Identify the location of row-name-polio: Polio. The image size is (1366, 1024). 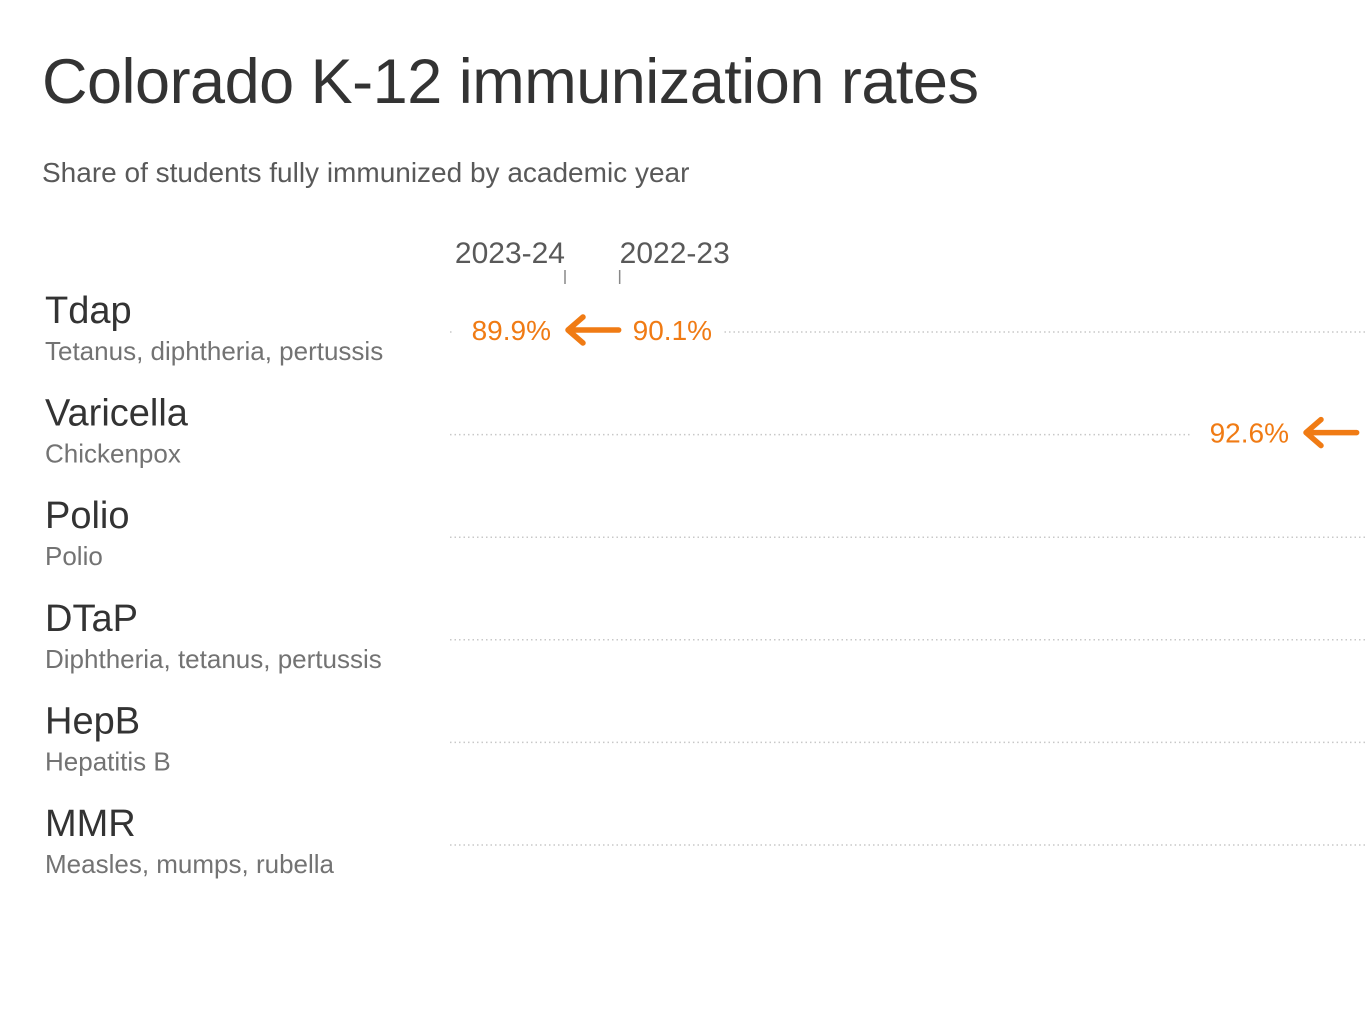
(87, 516).